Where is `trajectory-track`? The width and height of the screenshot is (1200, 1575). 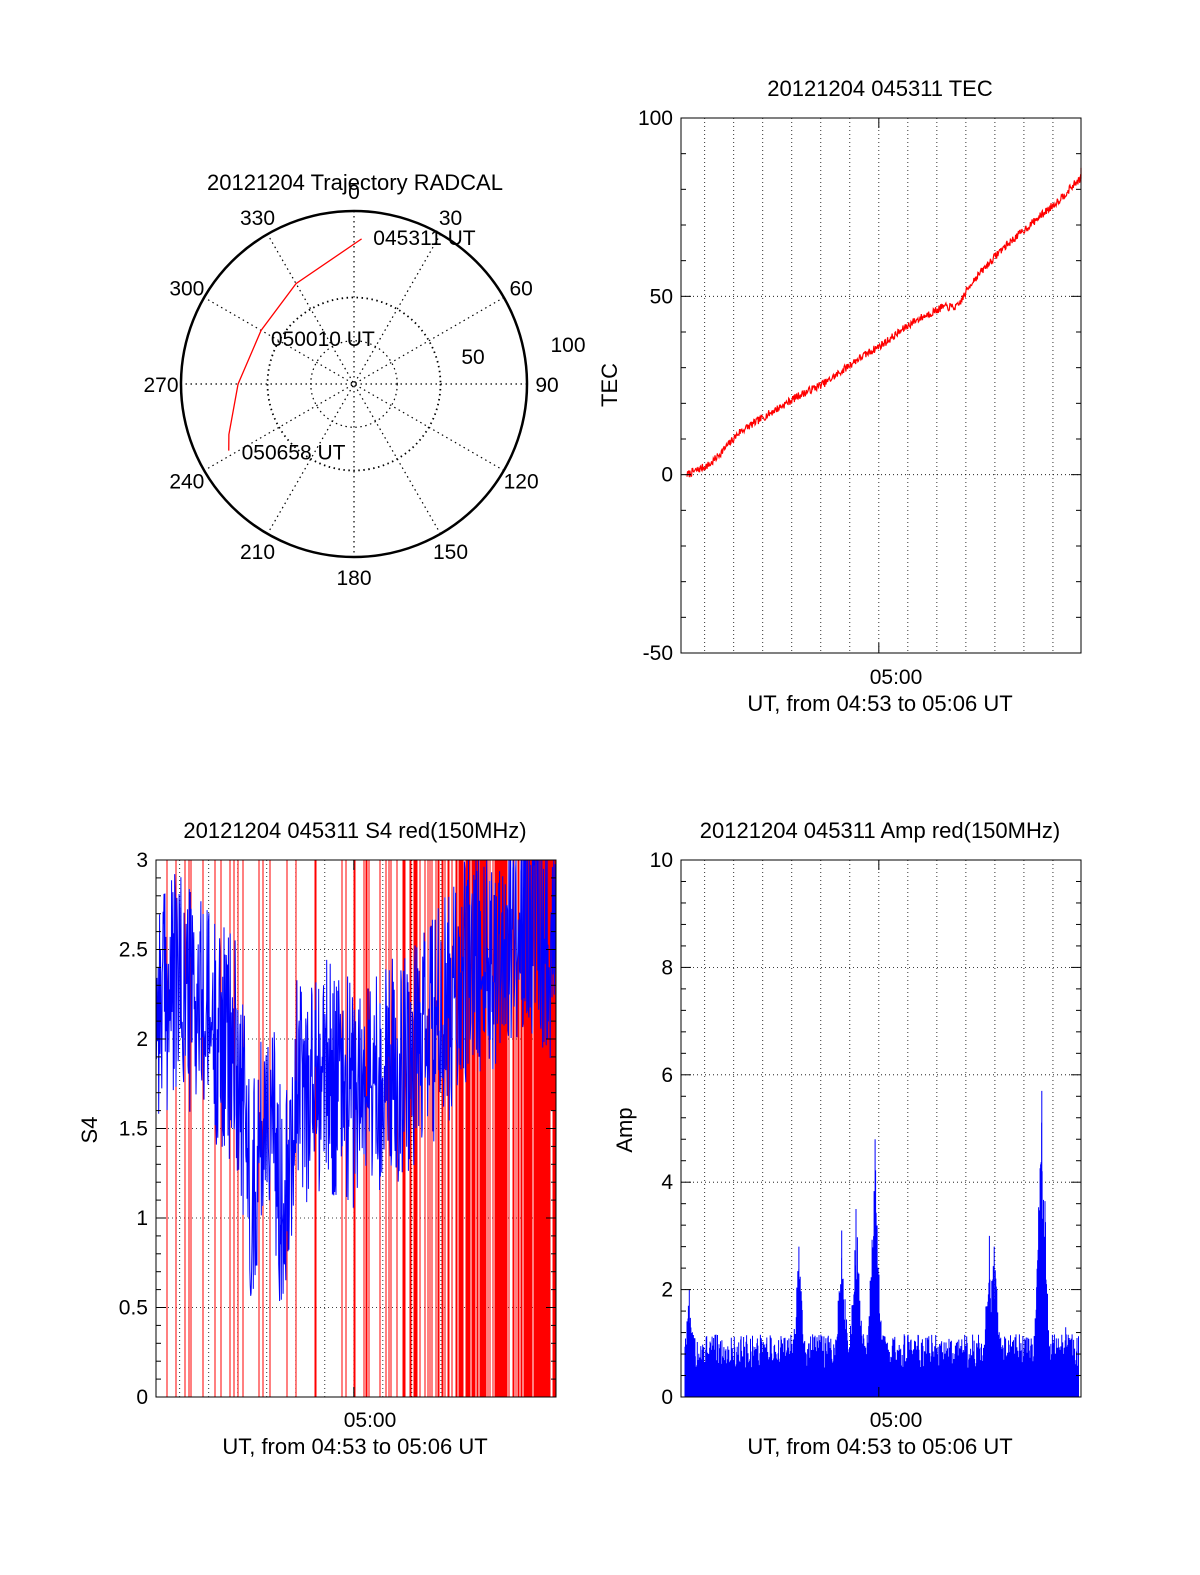 trajectory-track is located at coordinates (295, 344).